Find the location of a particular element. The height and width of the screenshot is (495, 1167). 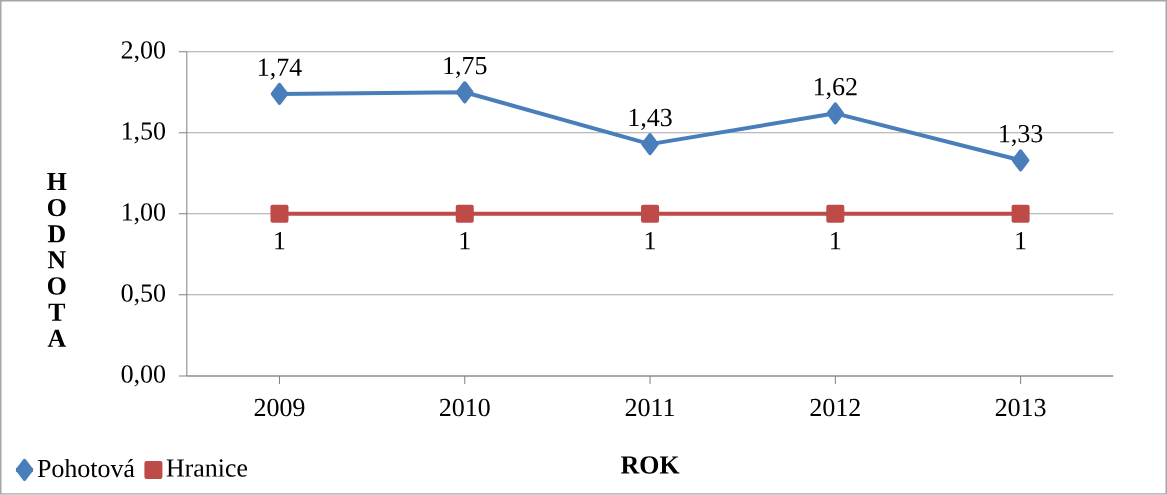

legend-label: Hranice is located at coordinates (207, 468).